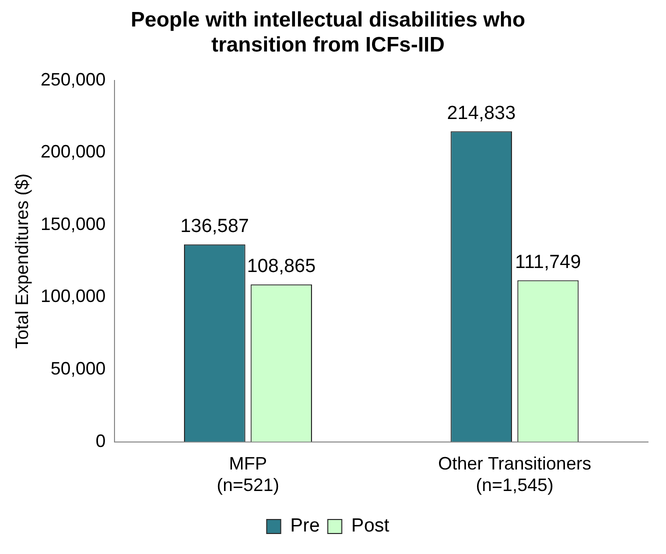 Image resolution: width=666 pixels, height=554 pixels. I want to click on y-tick-label: 250,000, so click(73, 79).